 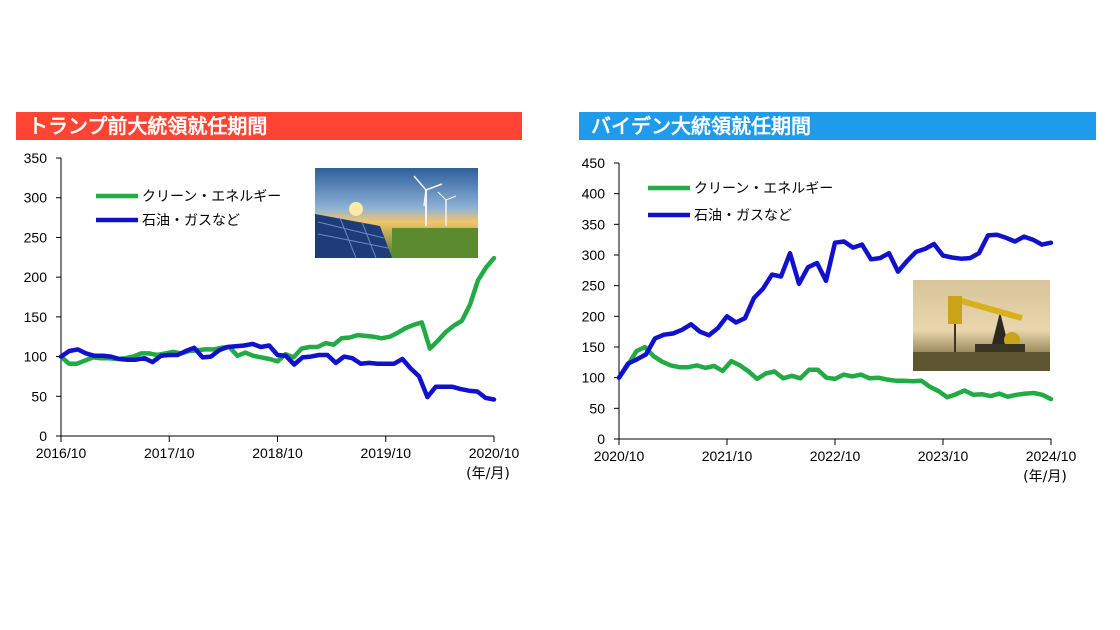 I want to click on x-tick-label: 2022/10, so click(x=835, y=456).